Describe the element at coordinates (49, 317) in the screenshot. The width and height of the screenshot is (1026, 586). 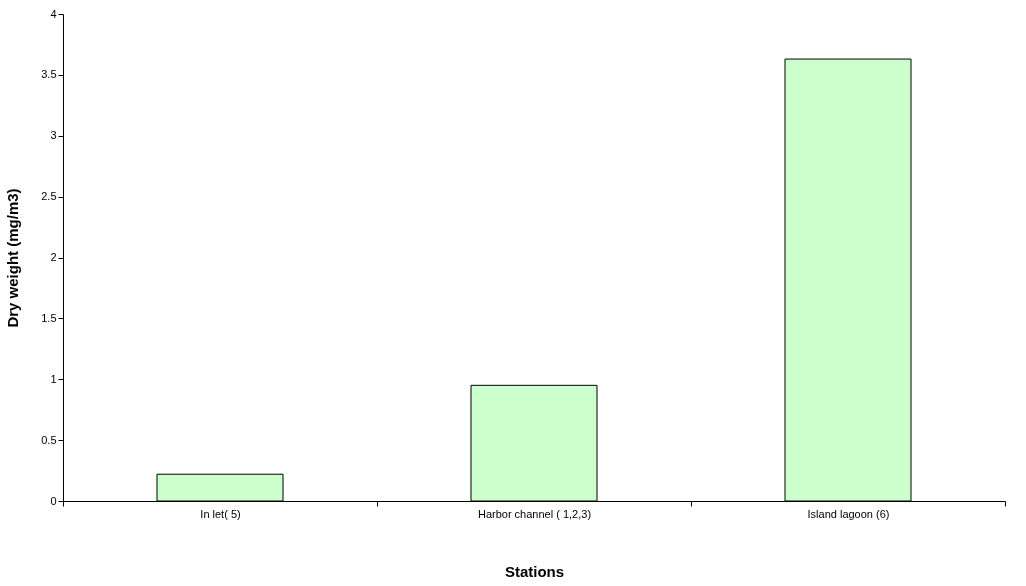
I see `y-tick-label: 1.5` at that location.